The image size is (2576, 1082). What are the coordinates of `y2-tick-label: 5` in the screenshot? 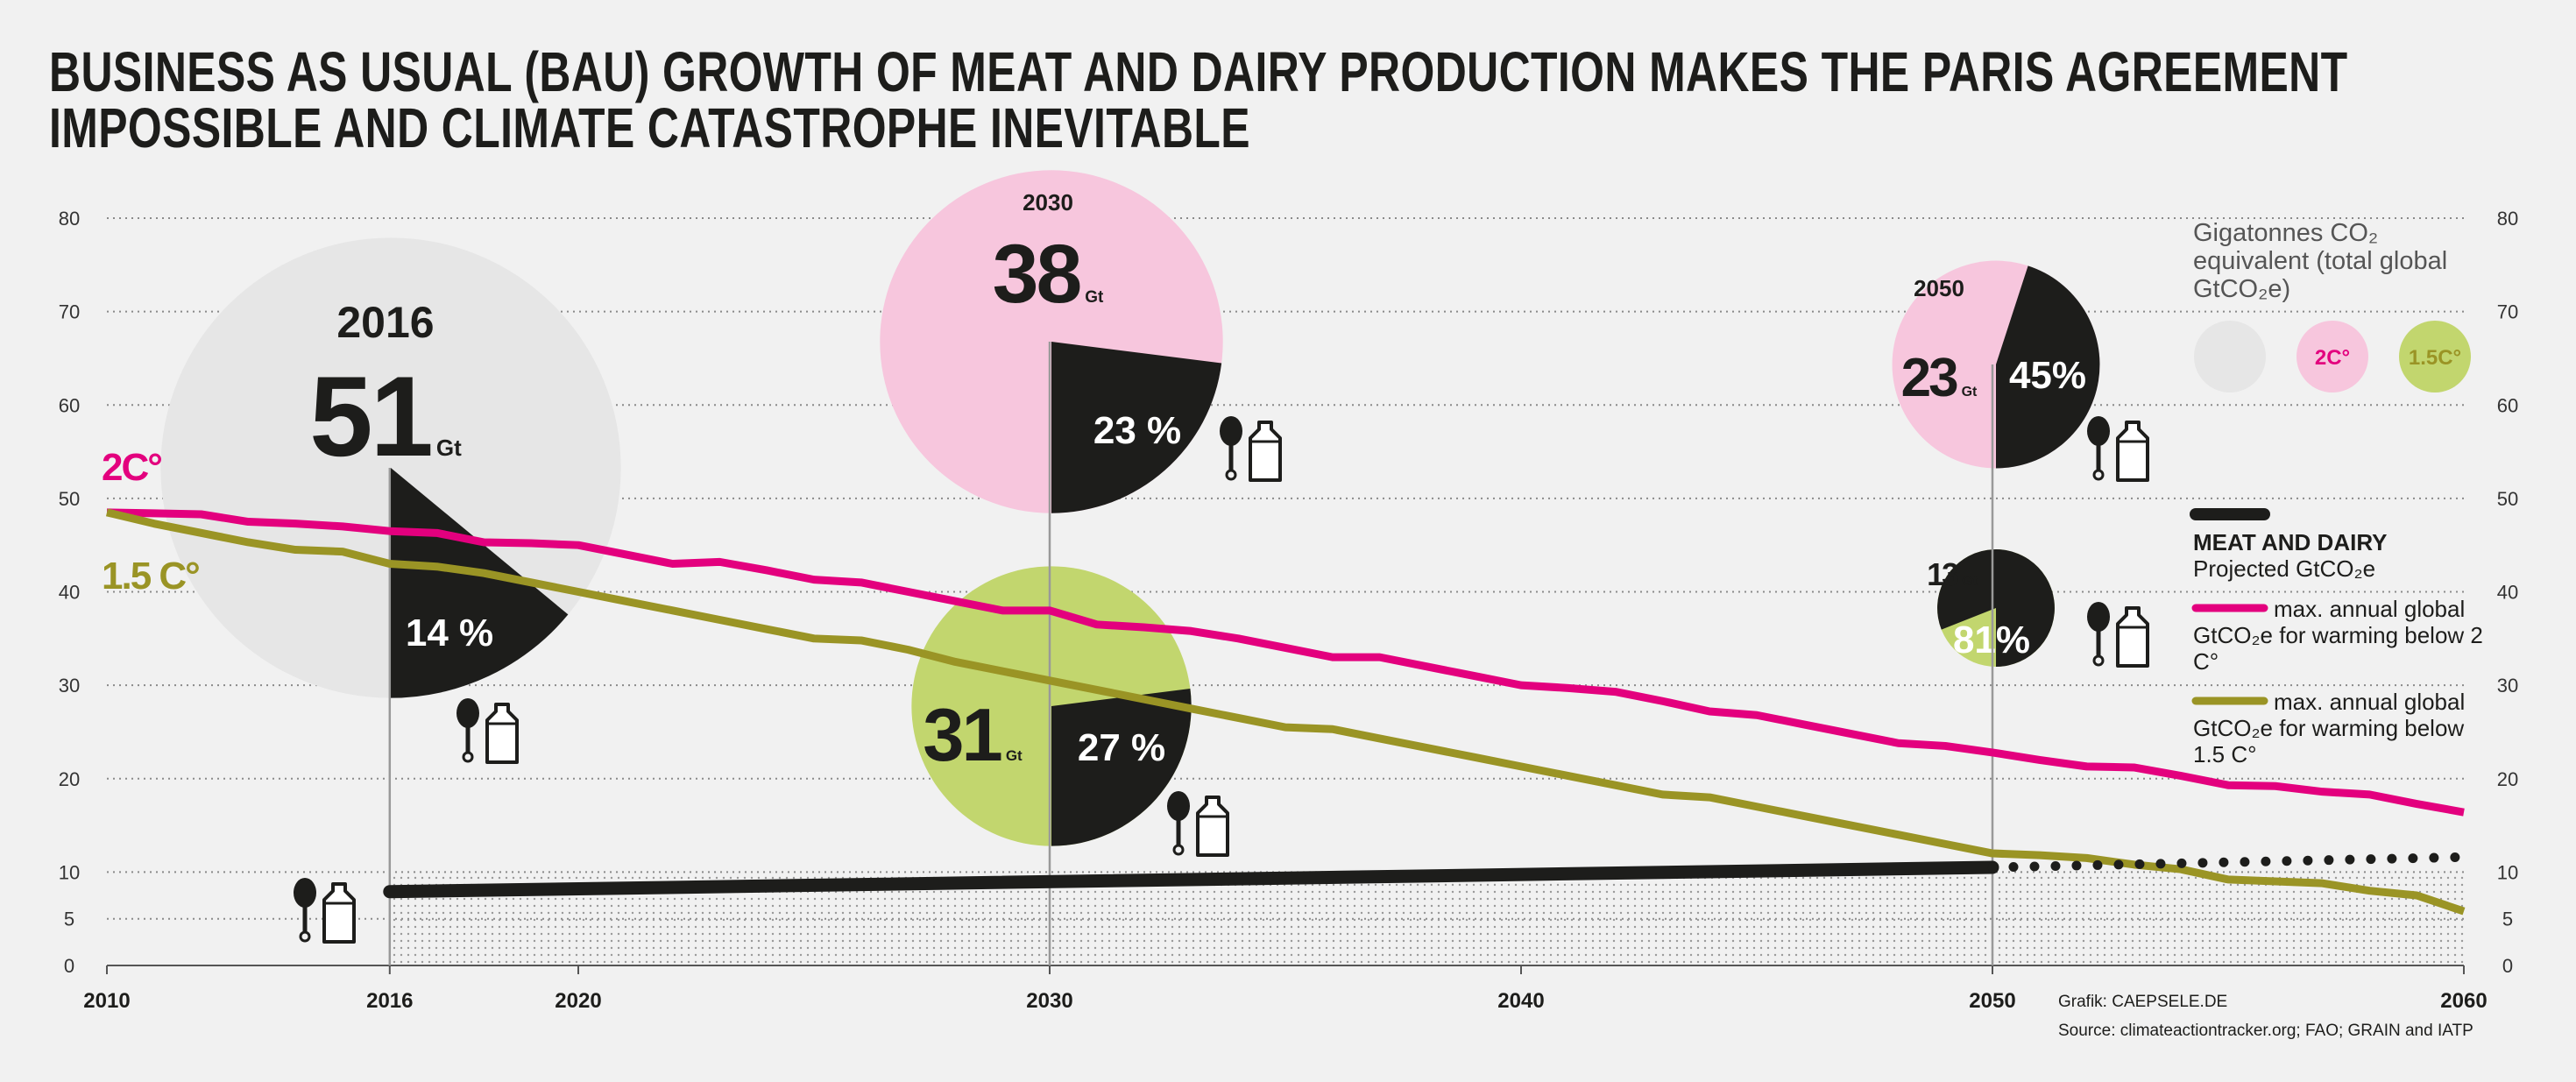 It's located at (2507, 919).